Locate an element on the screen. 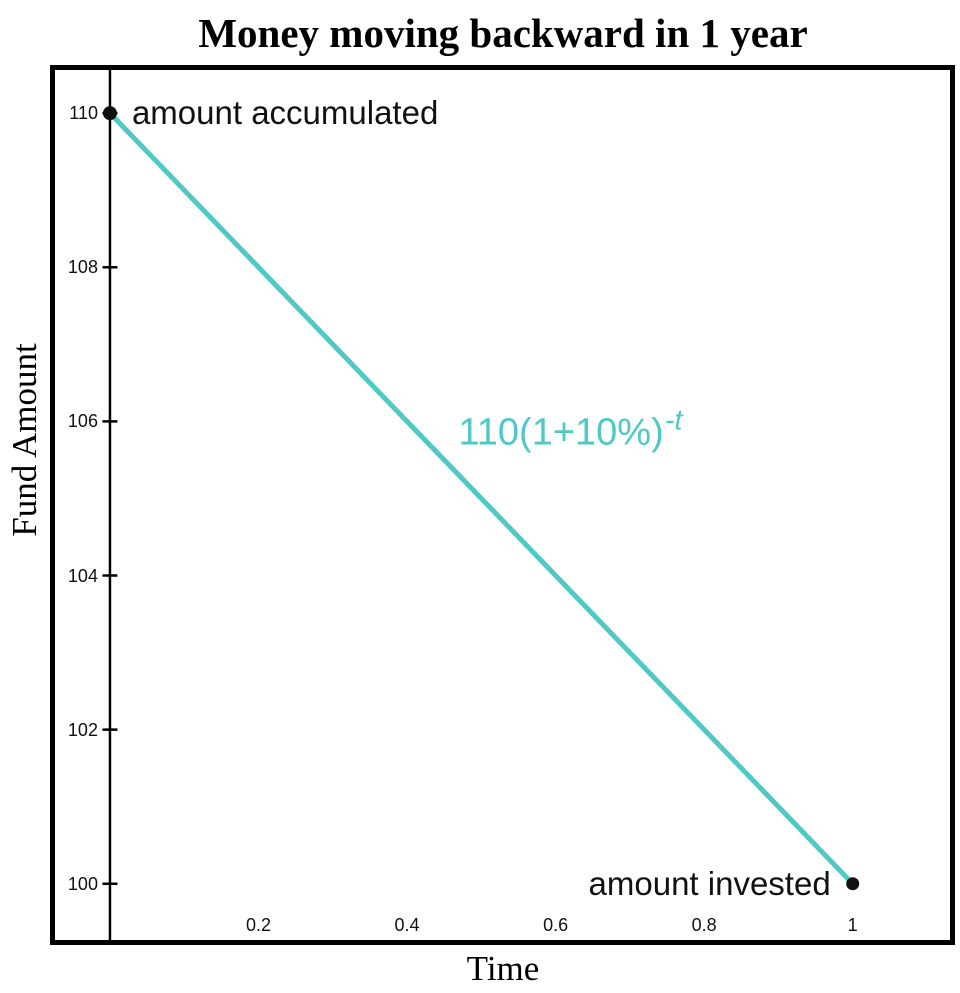  x-tick-label: 0.6 is located at coordinates (556, 925).